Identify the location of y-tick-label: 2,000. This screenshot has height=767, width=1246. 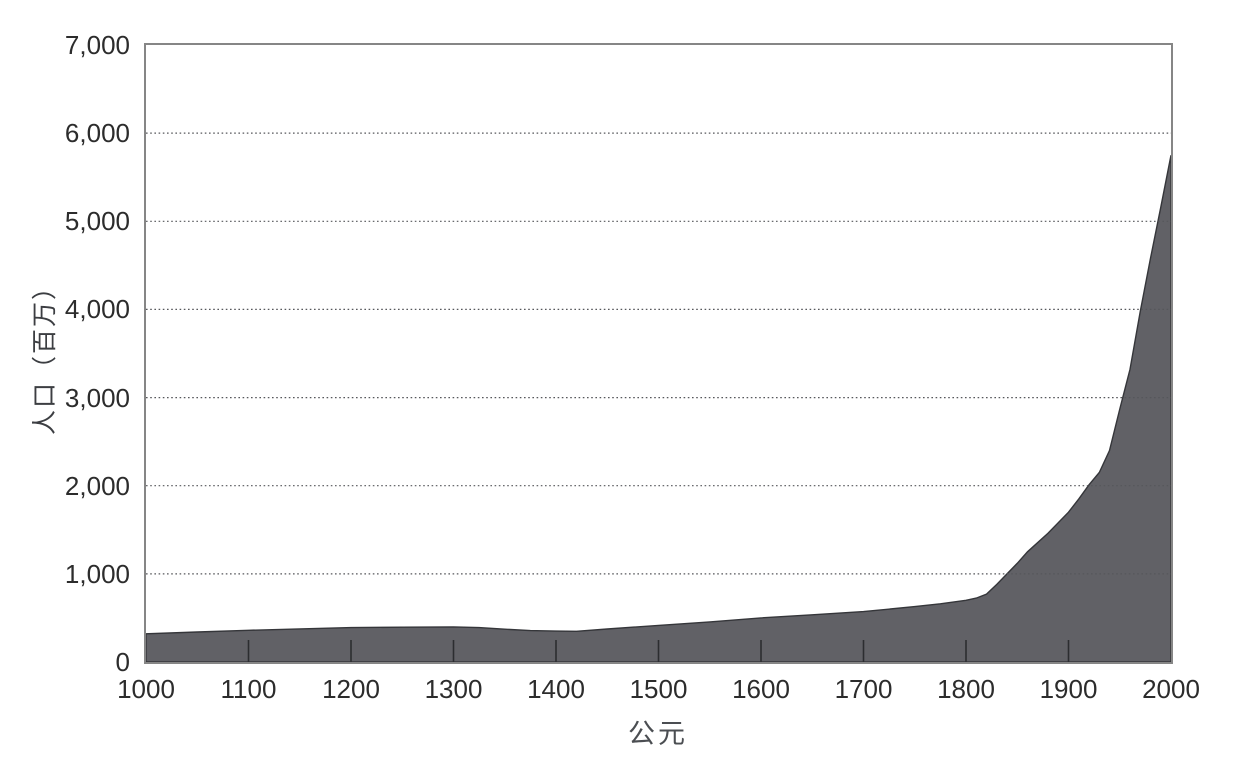
(97, 485).